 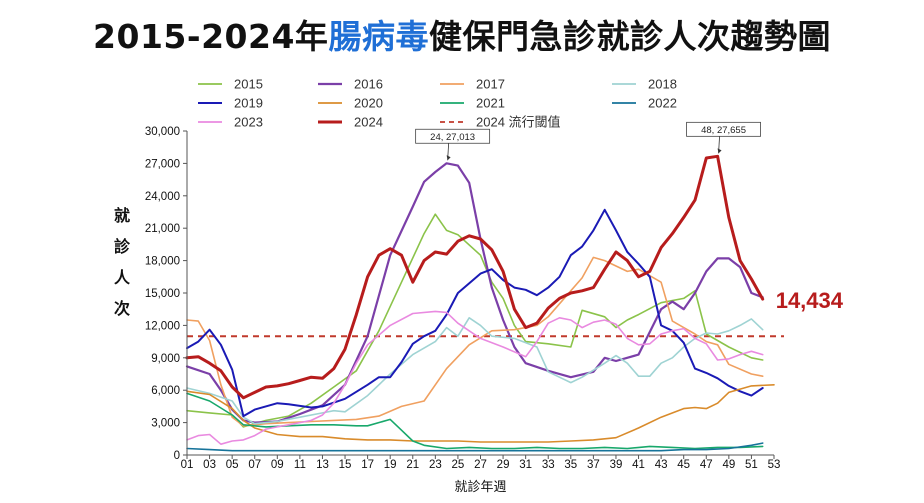 I want to click on x-tick-label: 13, so click(x=322, y=465).